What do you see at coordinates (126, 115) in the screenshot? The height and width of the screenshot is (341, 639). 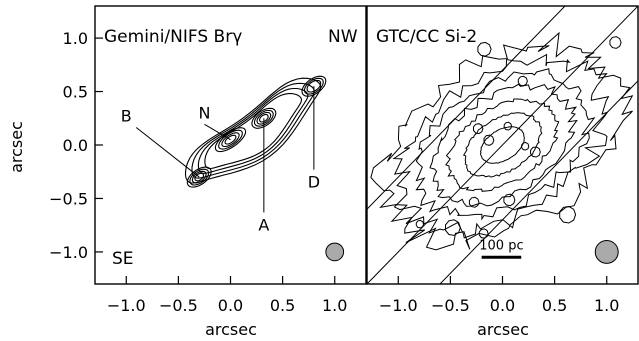 I see `knot-label: B` at bounding box center [126, 115].